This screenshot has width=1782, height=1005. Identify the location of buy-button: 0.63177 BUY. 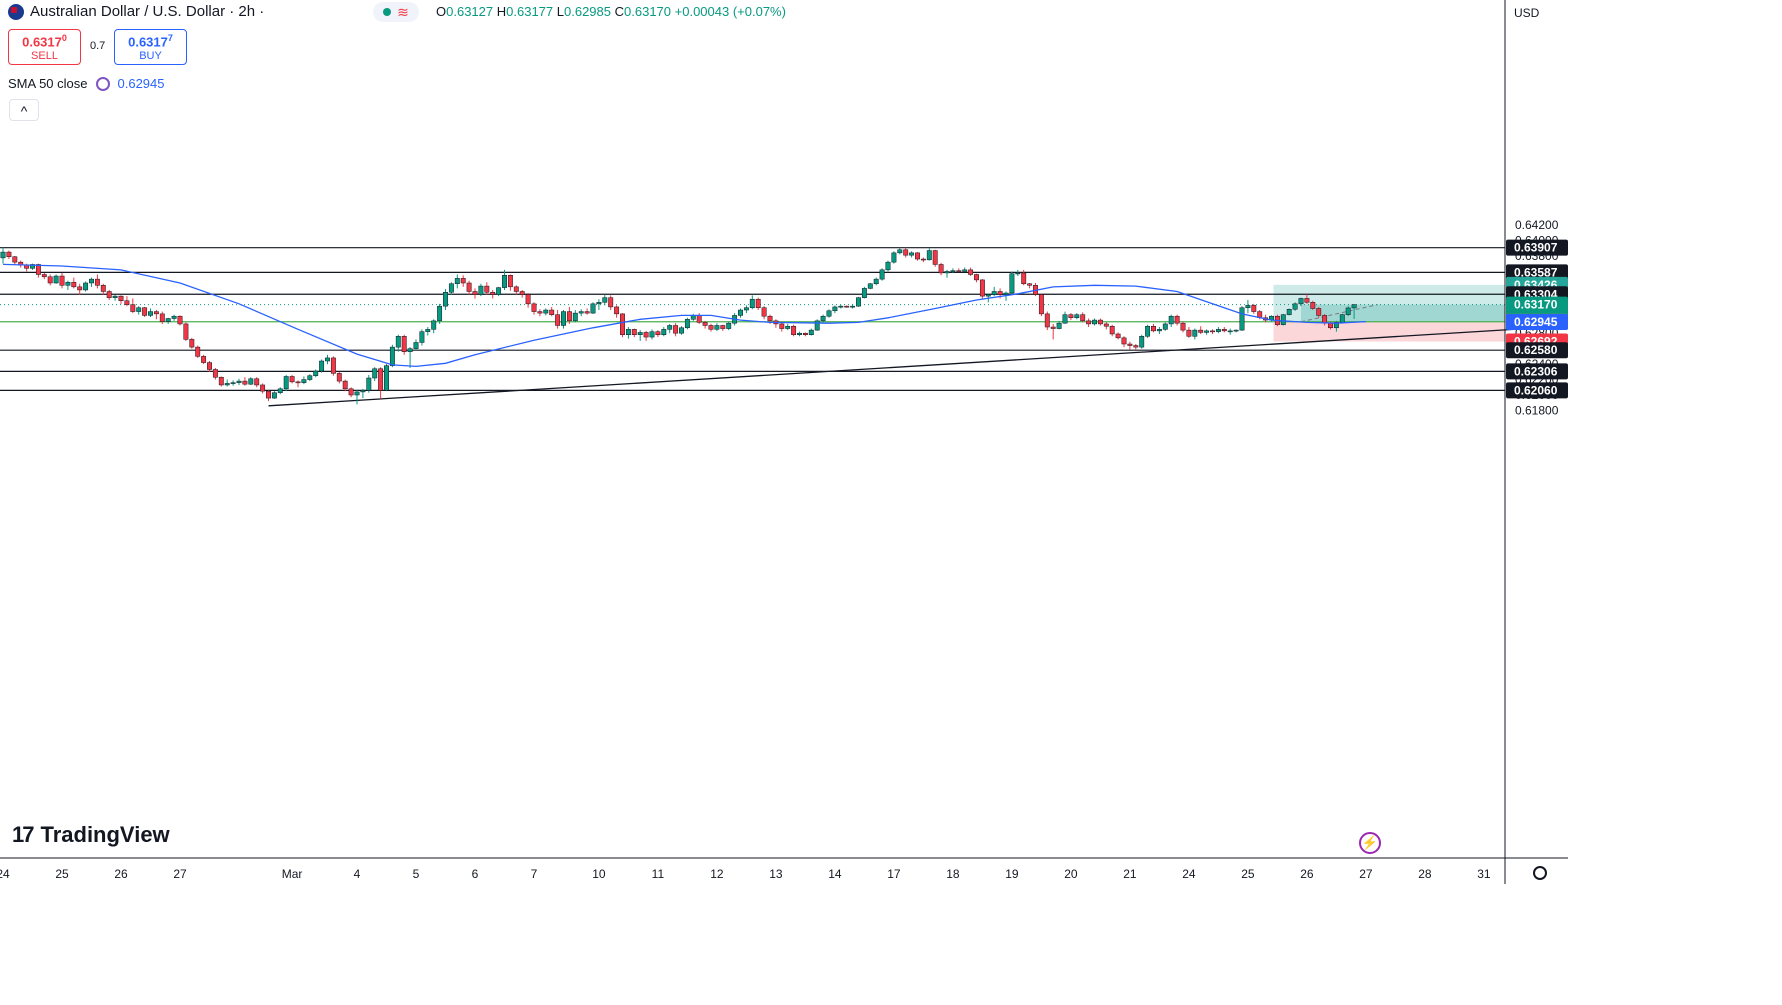
(150, 47).